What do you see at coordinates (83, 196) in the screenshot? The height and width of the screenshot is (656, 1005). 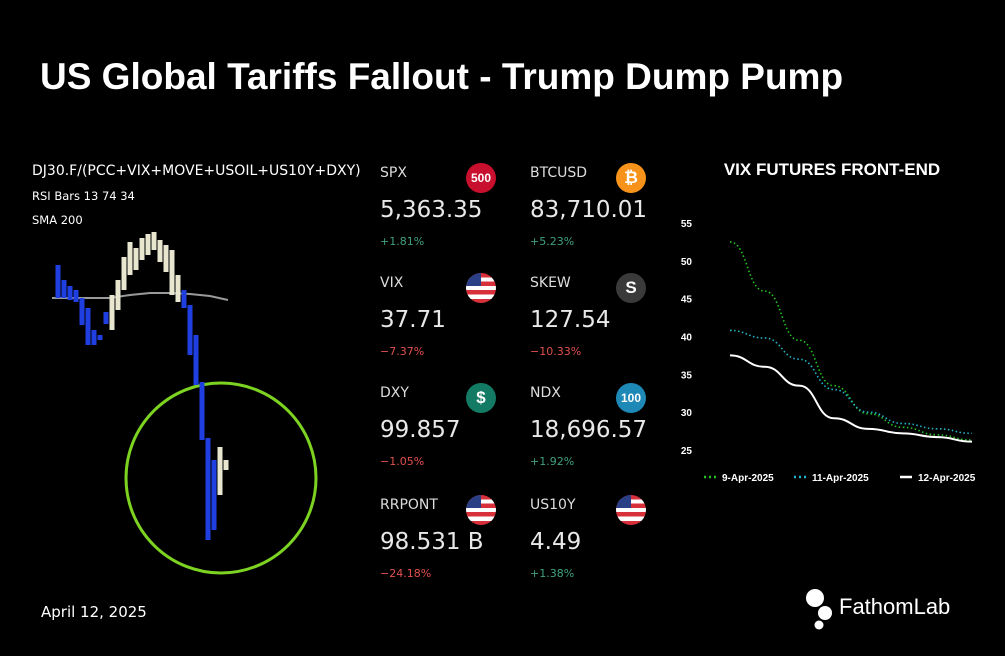 I see `rsi-indicator-label: RSI Bars 13 74 34` at bounding box center [83, 196].